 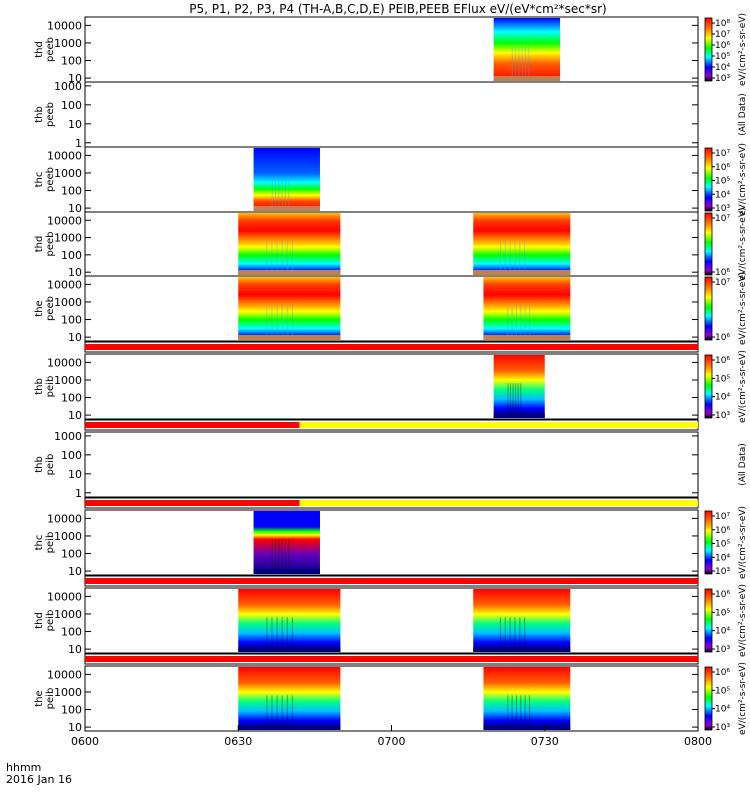 I want to click on panel-label: thbpeeb, so click(x=45, y=114).